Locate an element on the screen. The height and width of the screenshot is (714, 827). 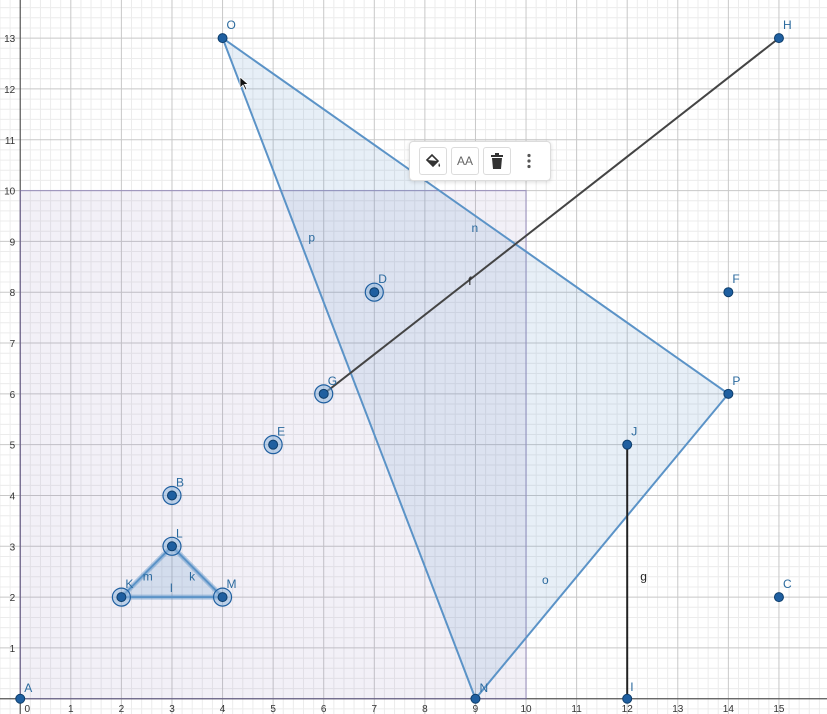
y-tick-label: 9 is located at coordinates (13, 242).